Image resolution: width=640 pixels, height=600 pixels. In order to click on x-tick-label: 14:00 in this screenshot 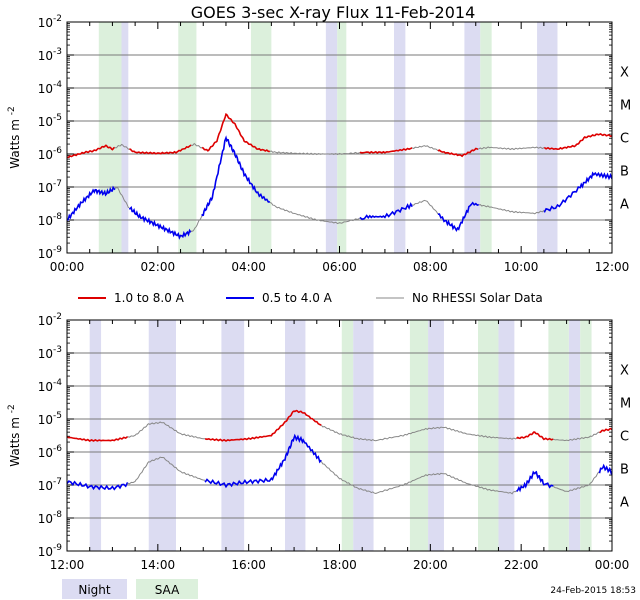, I will do `click(158, 565)`.